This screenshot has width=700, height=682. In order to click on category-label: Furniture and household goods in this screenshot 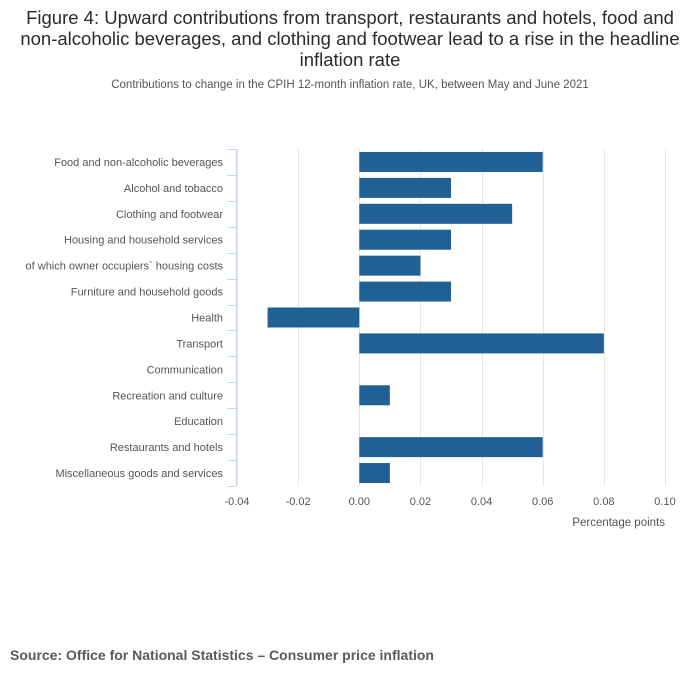, I will do `click(147, 293)`.